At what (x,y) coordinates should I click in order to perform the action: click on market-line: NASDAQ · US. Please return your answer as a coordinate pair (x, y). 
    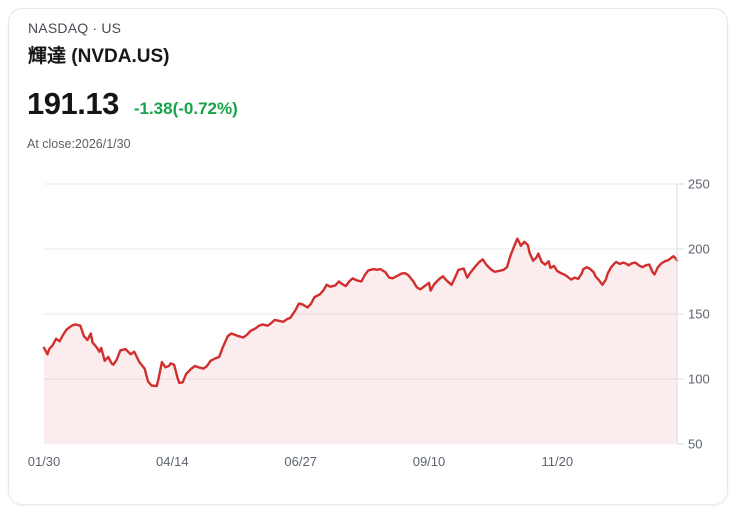
    Looking at the image, I should click on (75, 28).